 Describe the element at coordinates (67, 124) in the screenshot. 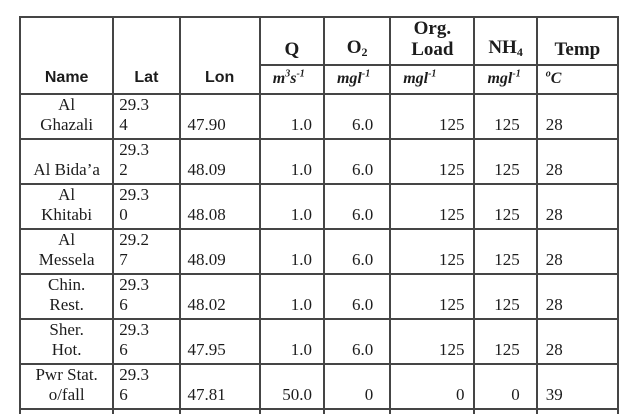

I see `name-line-2: Ghazali` at that location.